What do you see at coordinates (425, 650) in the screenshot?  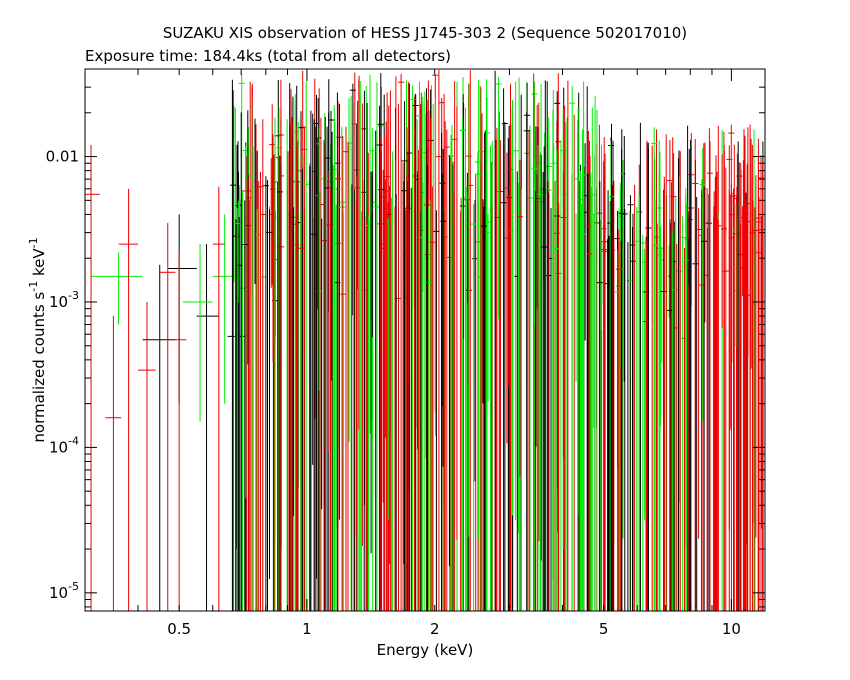 I see `x-axis-label: Energy (keV)` at bounding box center [425, 650].